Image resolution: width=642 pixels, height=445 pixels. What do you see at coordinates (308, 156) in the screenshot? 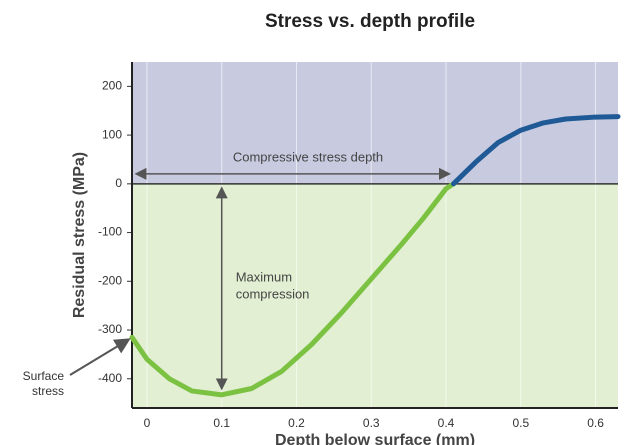
I see `depth-label: Compressive stress depth` at bounding box center [308, 156].